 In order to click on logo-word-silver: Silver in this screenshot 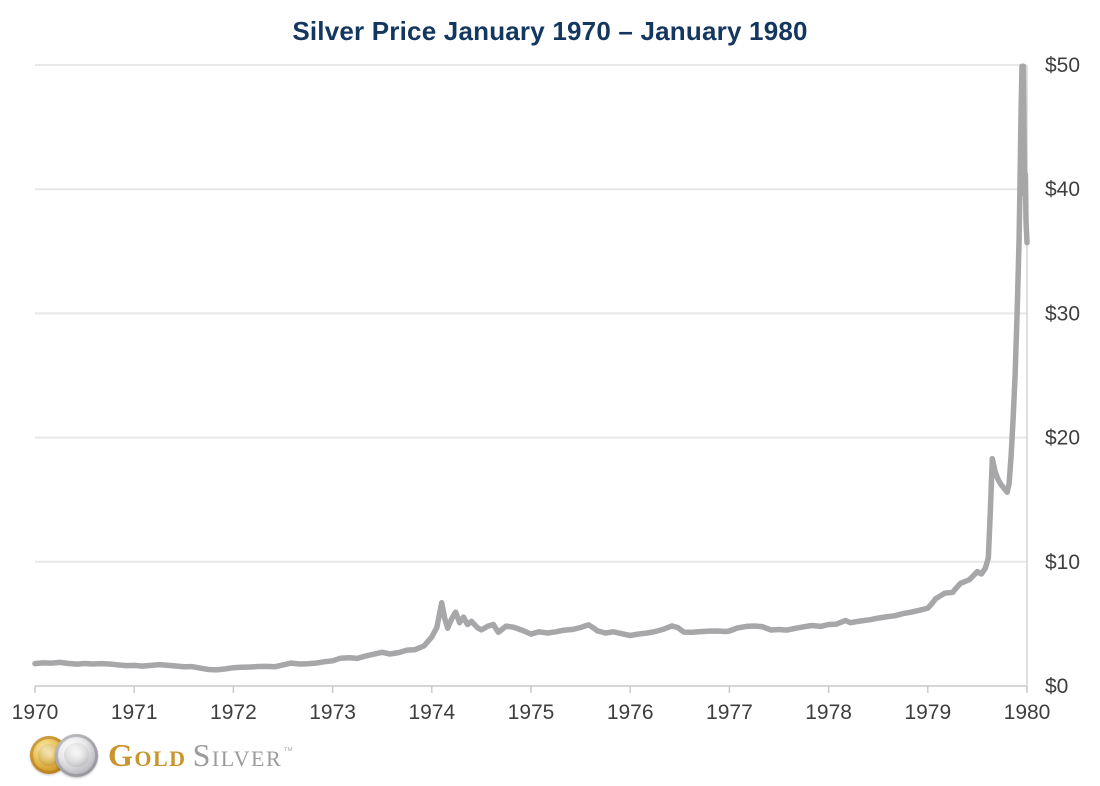, I will do `click(237, 755)`.